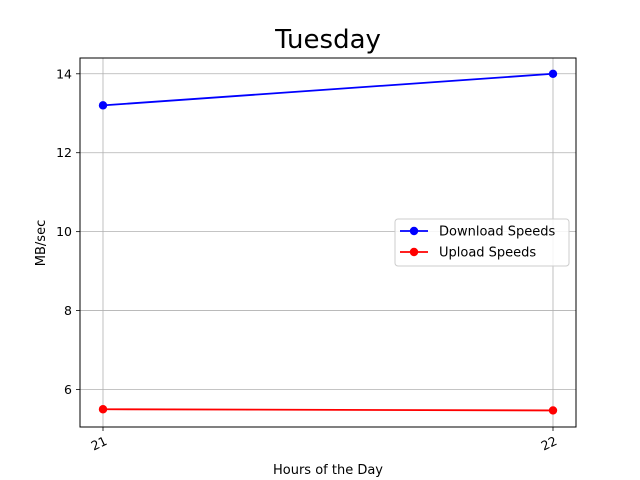  Describe the element at coordinates (64, 73) in the screenshot. I see `y-tick-label: 14` at that location.